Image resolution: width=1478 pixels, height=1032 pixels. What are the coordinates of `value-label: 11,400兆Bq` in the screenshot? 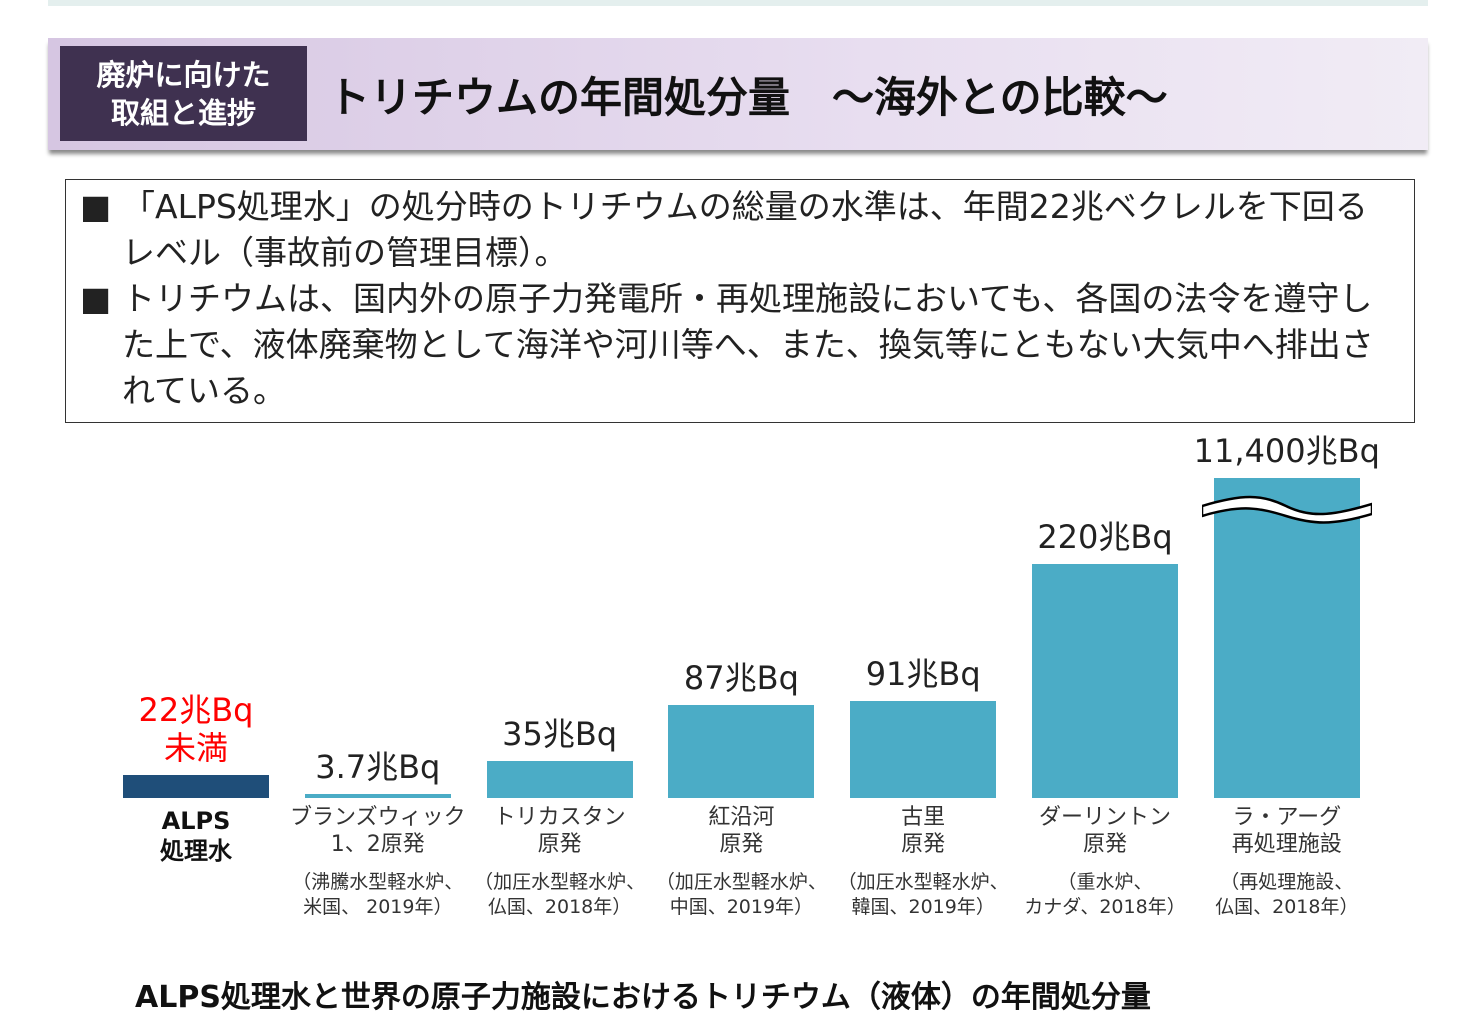 It's located at (1286, 451).